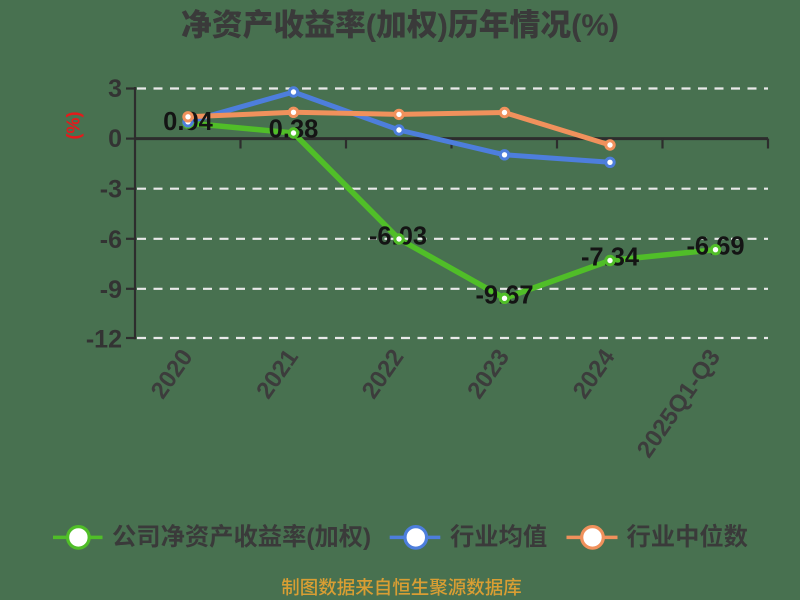 This screenshot has width=800, height=600. I want to click on svg-text: -12, so click(104, 340).